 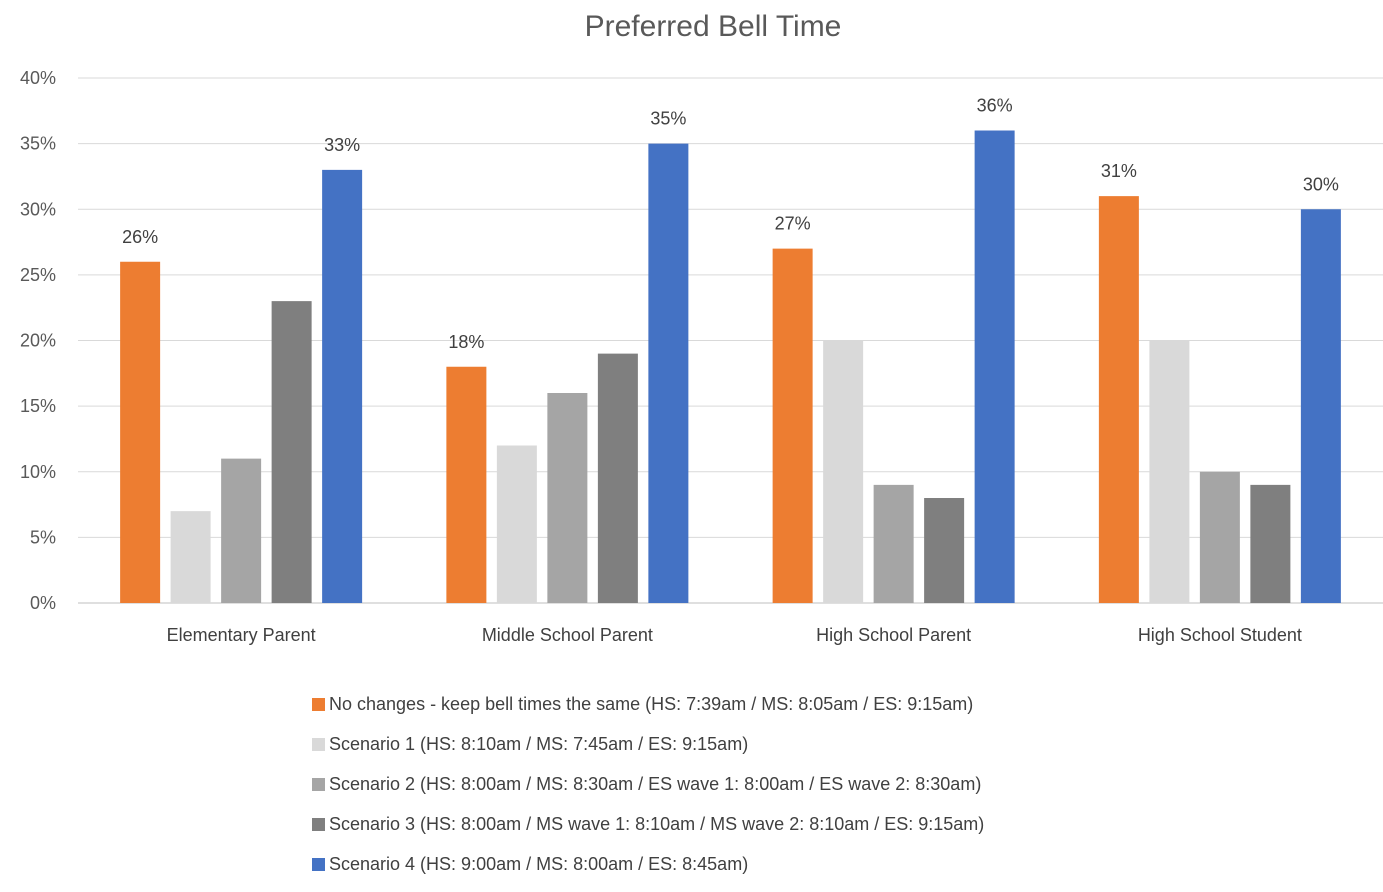 I want to click on y-axis-ticks: 0% 5% 10% 15% 20% 25% 30% 35% 40%, so click(x=38, y=340).